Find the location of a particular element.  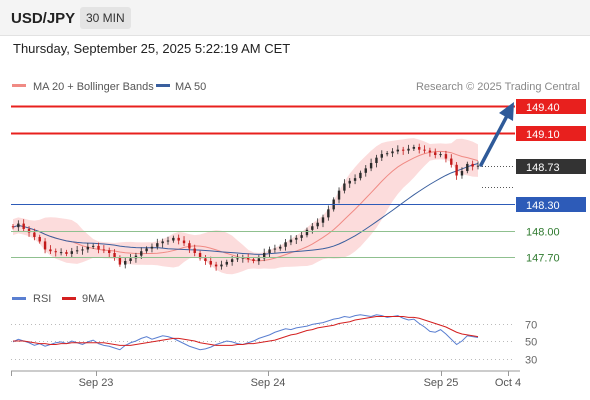

timeframe-button: 30 MIN is located at coordinates (105, 18).